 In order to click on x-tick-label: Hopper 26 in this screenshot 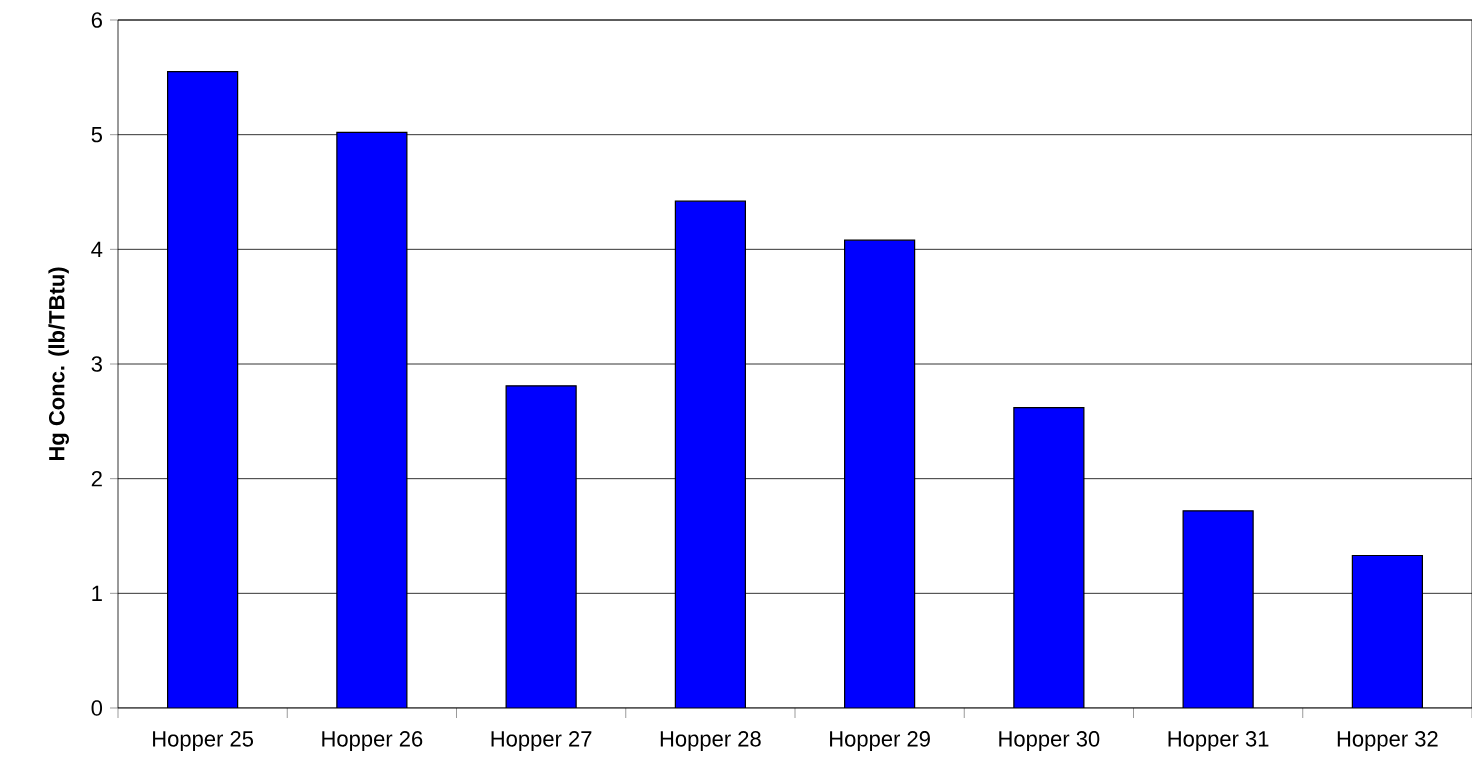, I will do `click(372, 741)`.